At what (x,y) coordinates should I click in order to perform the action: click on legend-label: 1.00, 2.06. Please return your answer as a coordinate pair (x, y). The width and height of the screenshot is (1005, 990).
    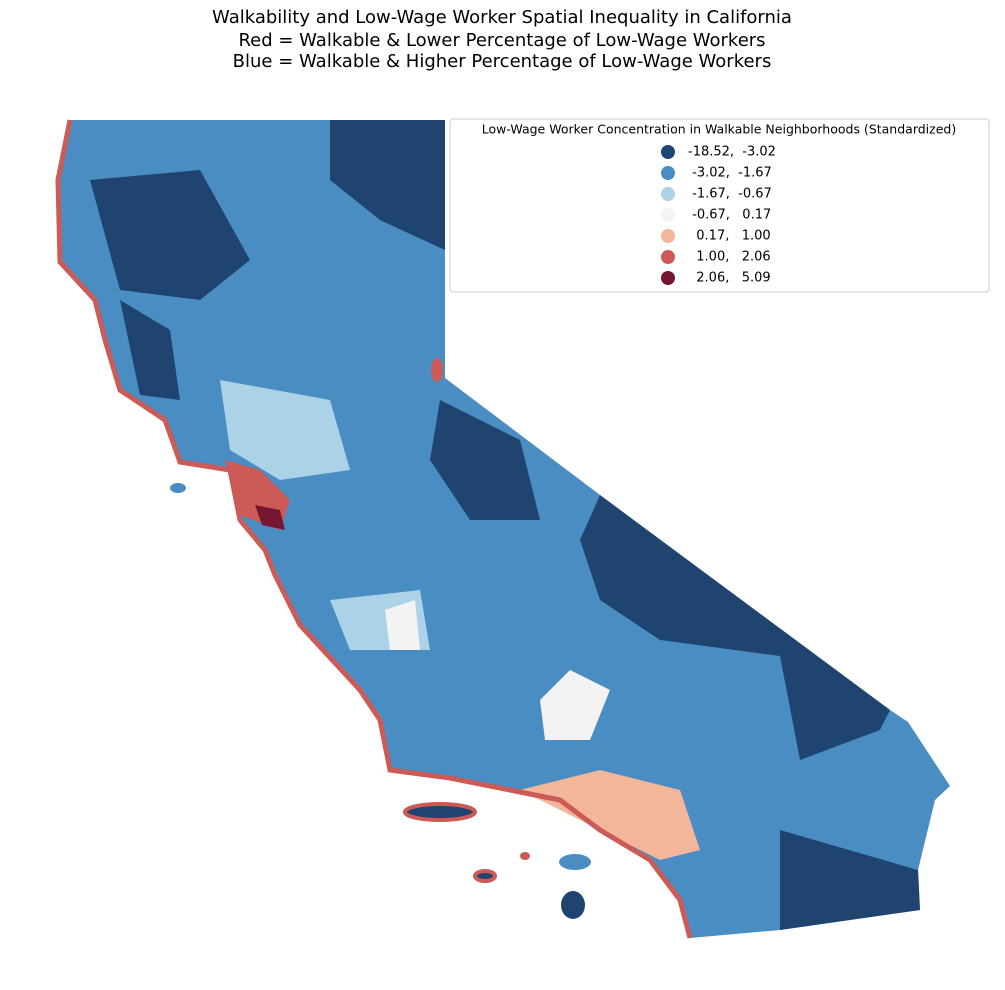
    Looking at the image, I should click on (729, 257).